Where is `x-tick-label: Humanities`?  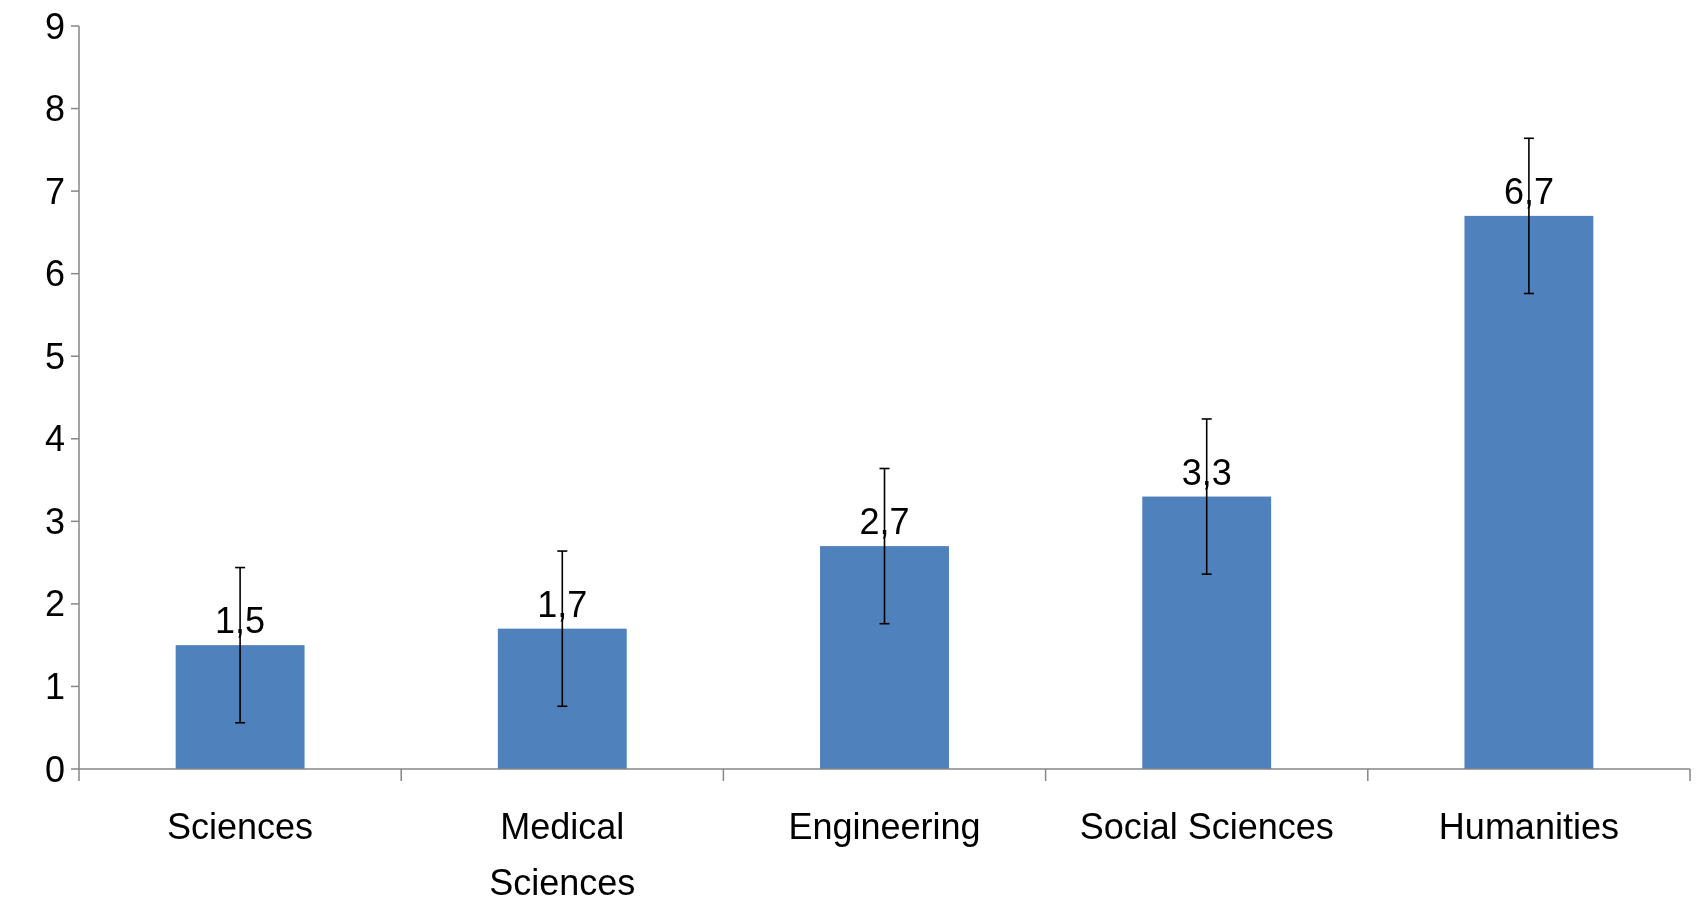 x-tick-label: Humanities is located at coordinates (1528, 826).